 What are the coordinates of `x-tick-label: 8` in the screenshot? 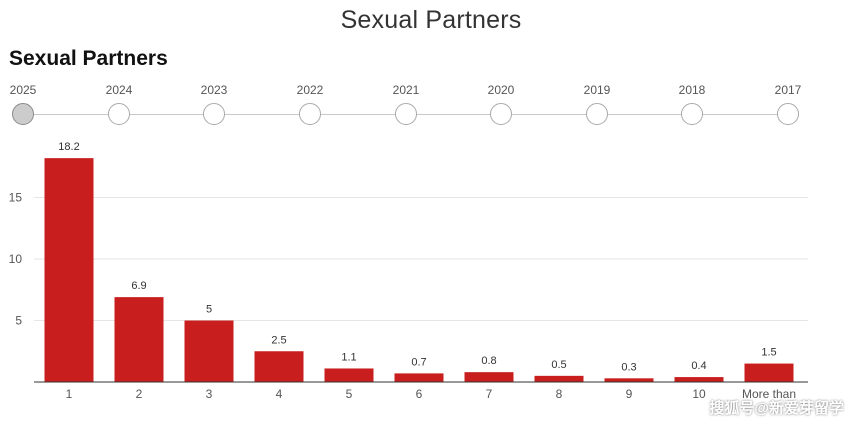 It's located at (559, 394).